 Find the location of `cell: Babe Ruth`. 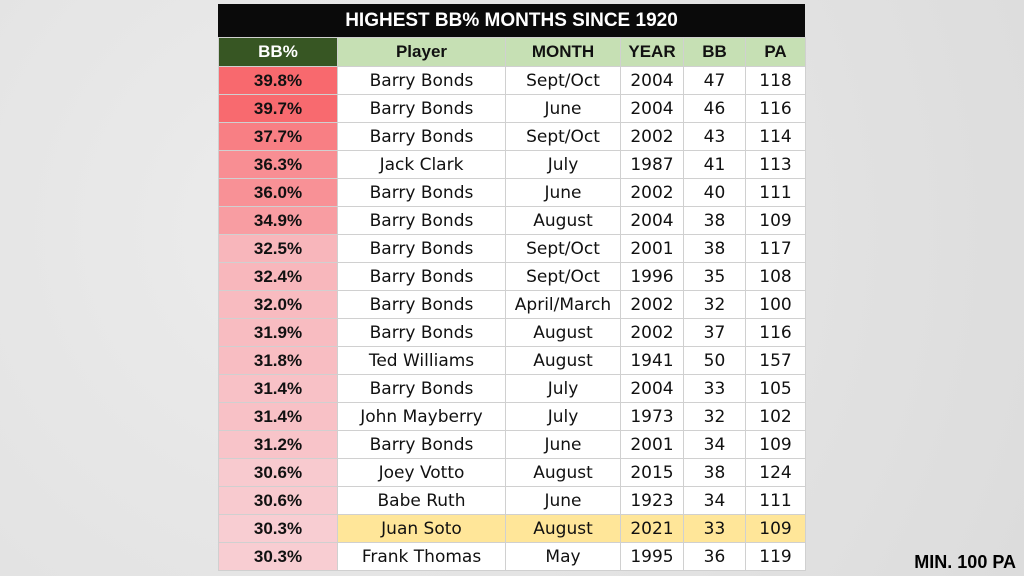

cell: Babe Ruth is located at coordinates (421, 500).